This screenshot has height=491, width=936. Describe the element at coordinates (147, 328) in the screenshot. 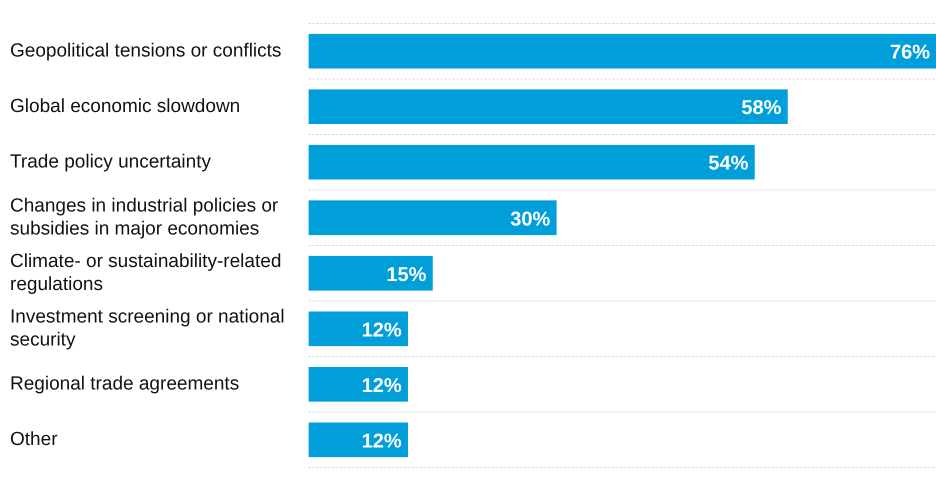

I see `y-tick-label: Investment screening or national security` at that location.